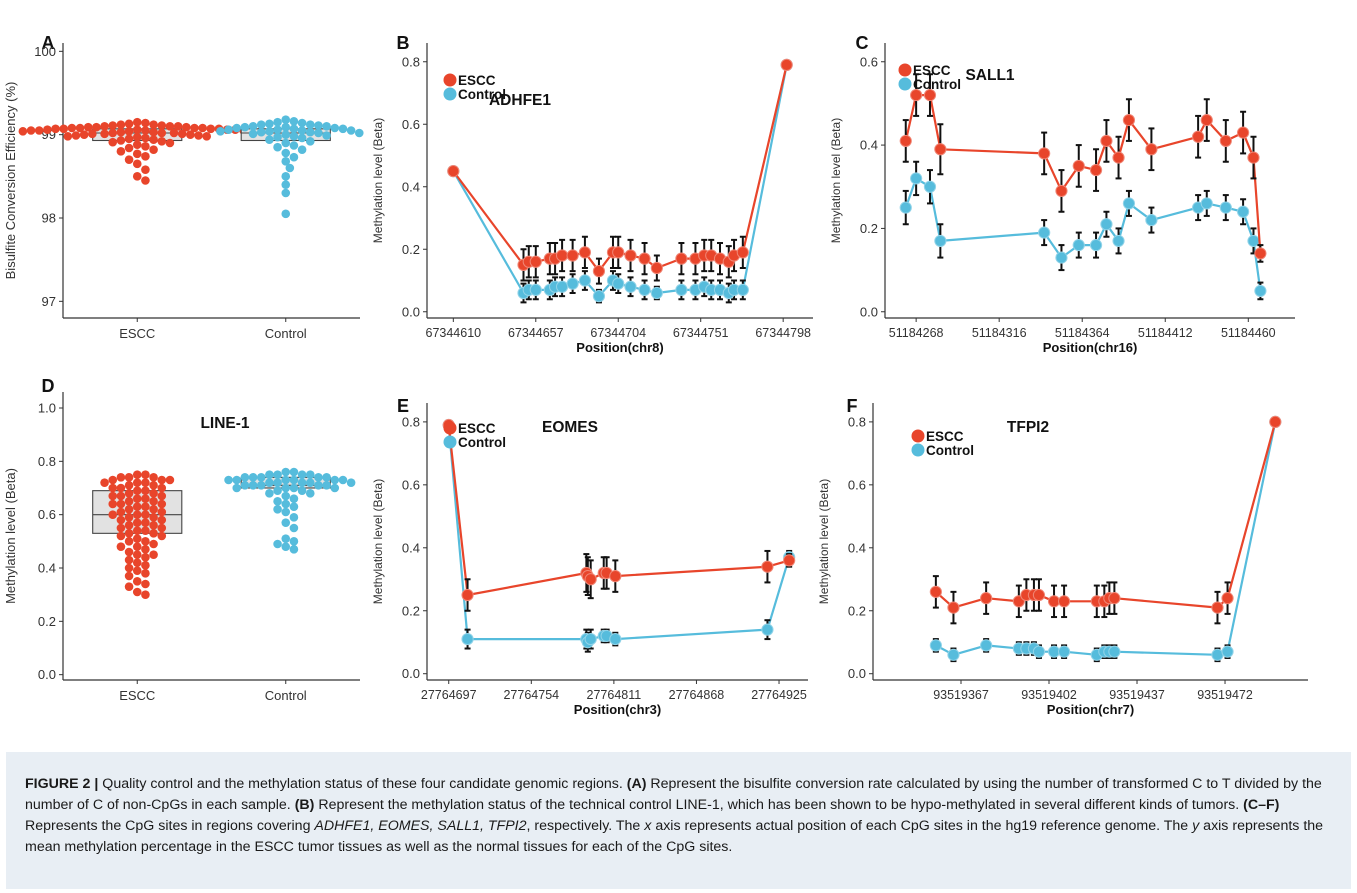  Describe the element at coordinates (47, 408) in the screenshot. I see `y-tick-label: 1.0` at that location.